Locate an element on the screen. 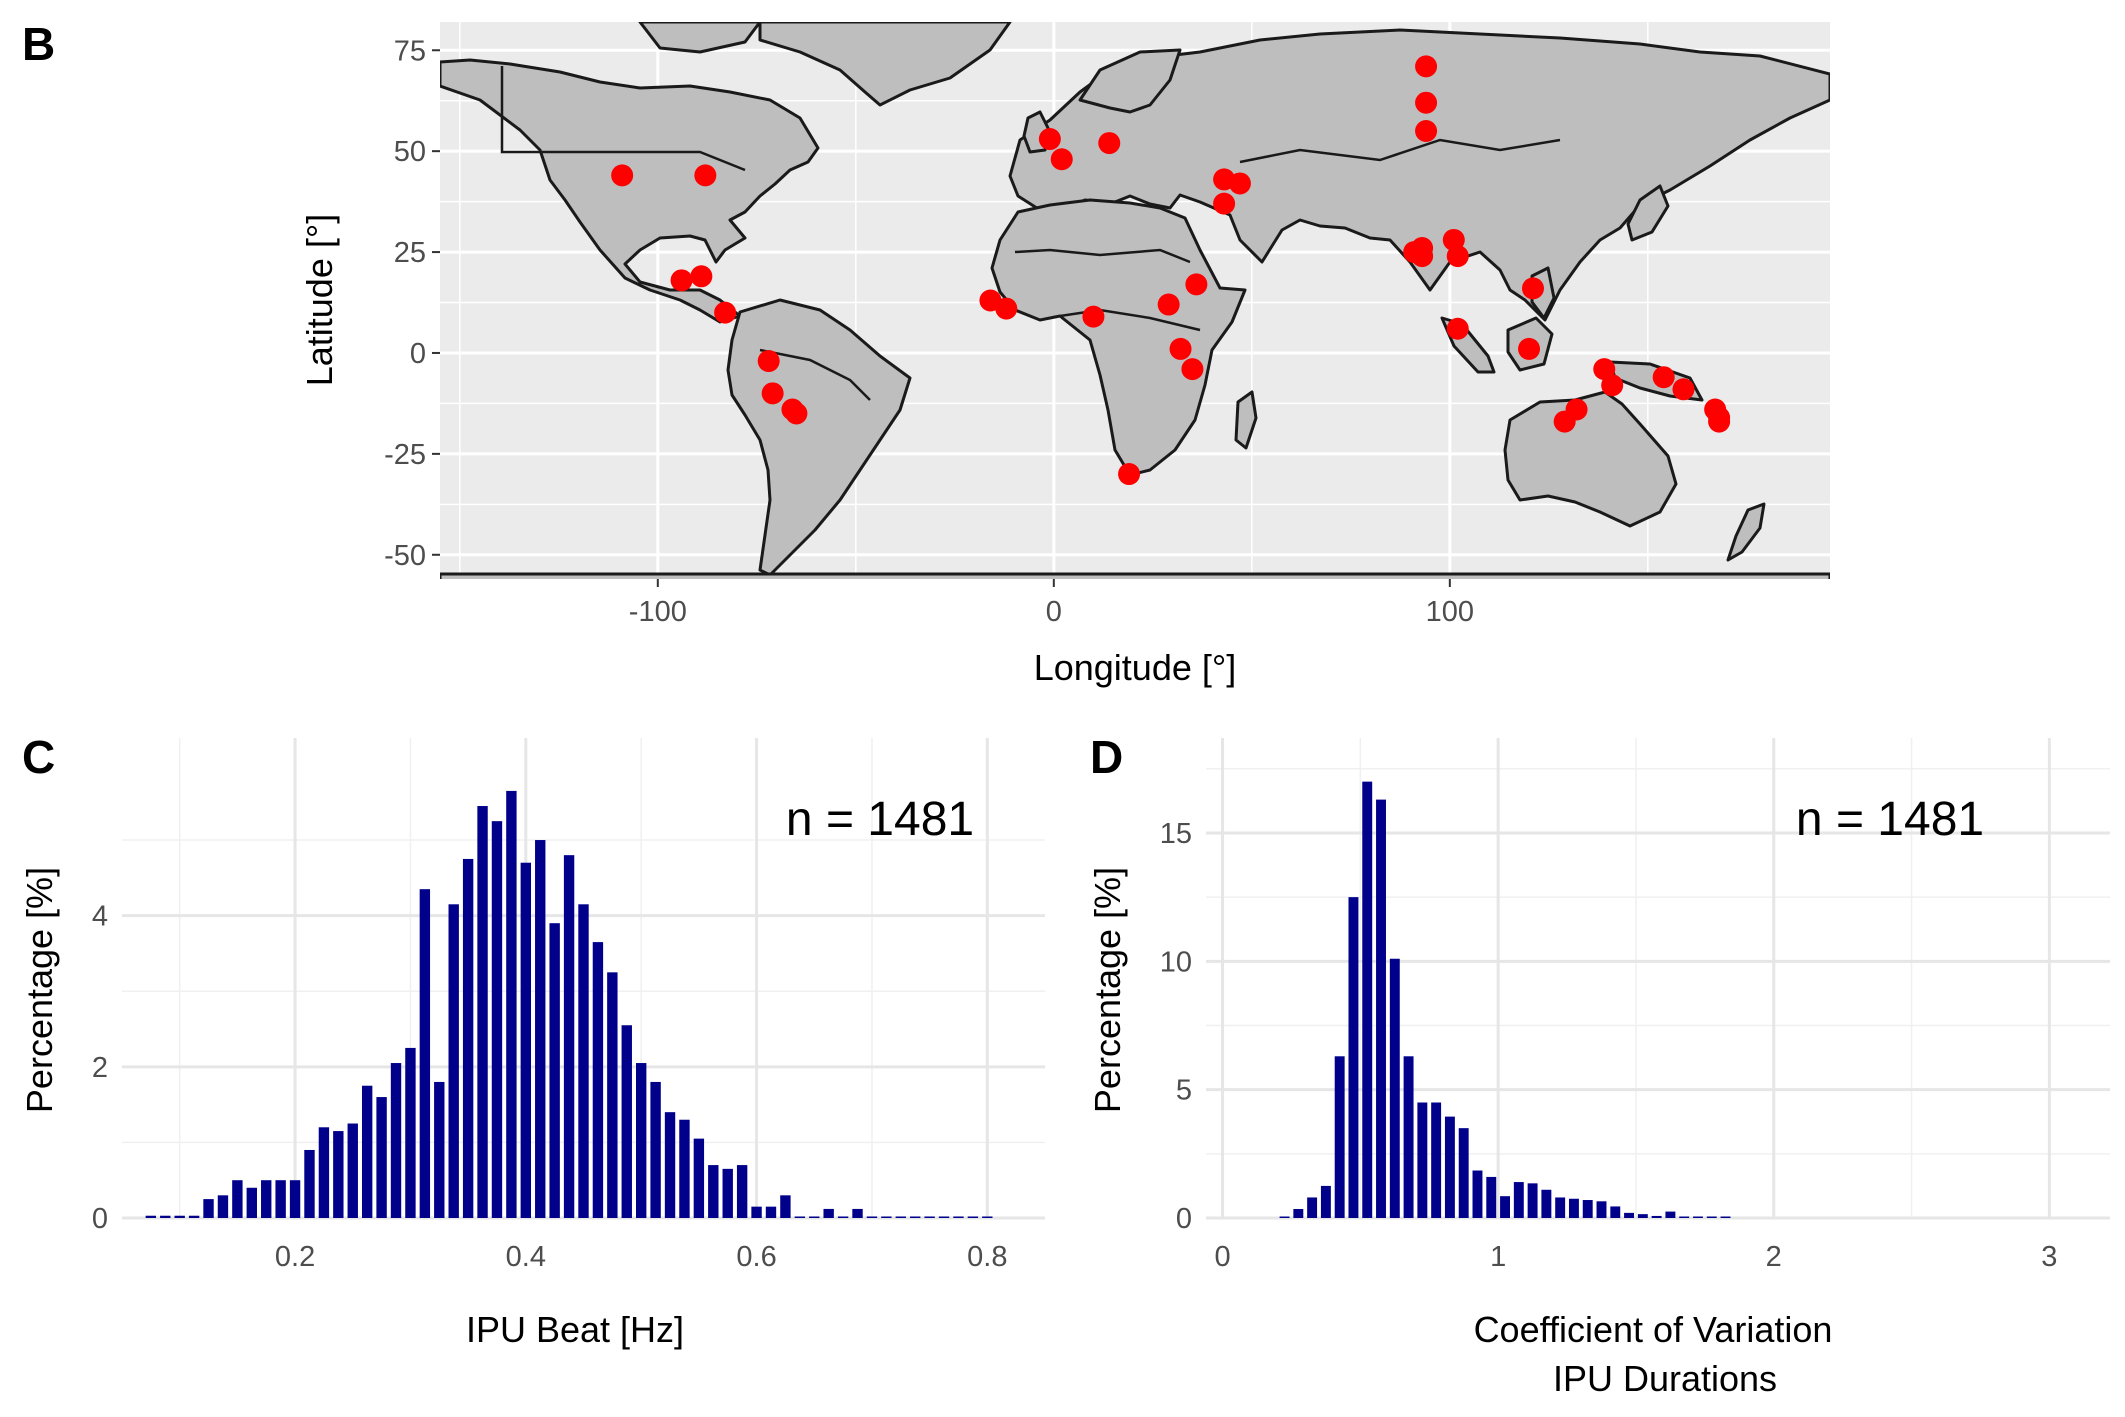 This screenshot has height=1417, width=2125. panel-label-d: D is located at coordinates (1106, 757).